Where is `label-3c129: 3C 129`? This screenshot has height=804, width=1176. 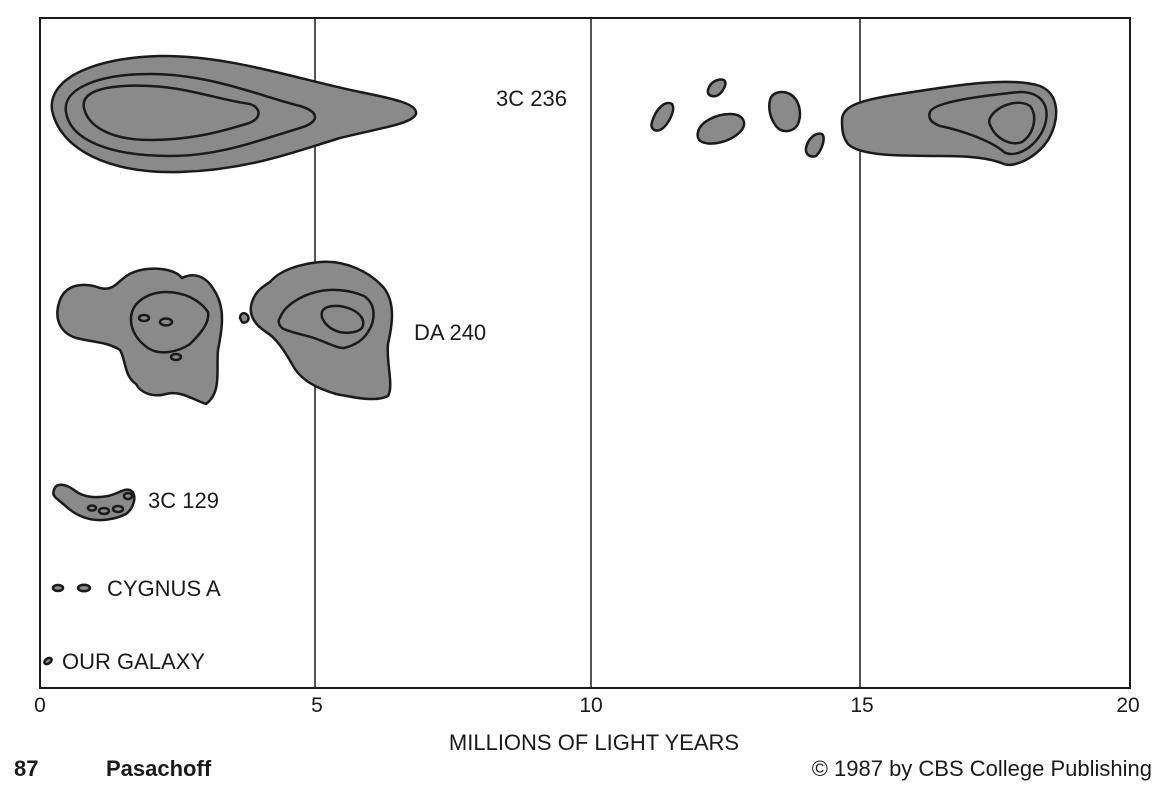 label-3c129: 3C 129 is located at coordinates (183, 500).